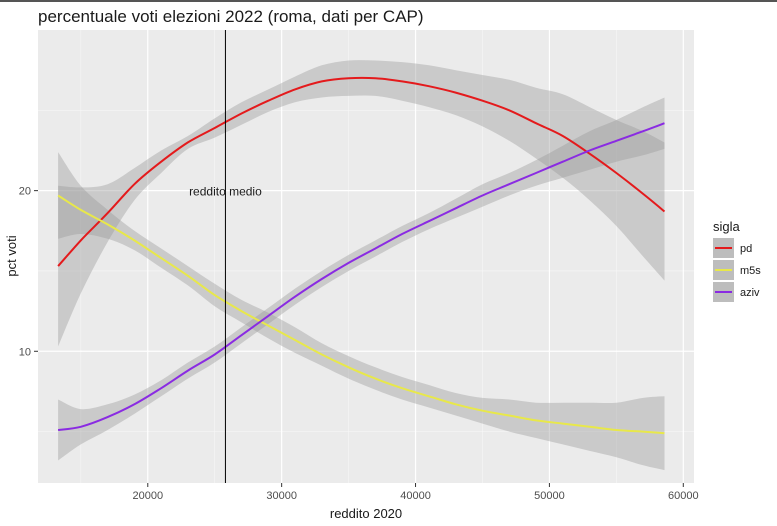 The image size is (777, 526). What do you see at coordinates (683, 496) in the screenshot?
I see `x-tick-label: 60000` at bounding box center [683, 496].